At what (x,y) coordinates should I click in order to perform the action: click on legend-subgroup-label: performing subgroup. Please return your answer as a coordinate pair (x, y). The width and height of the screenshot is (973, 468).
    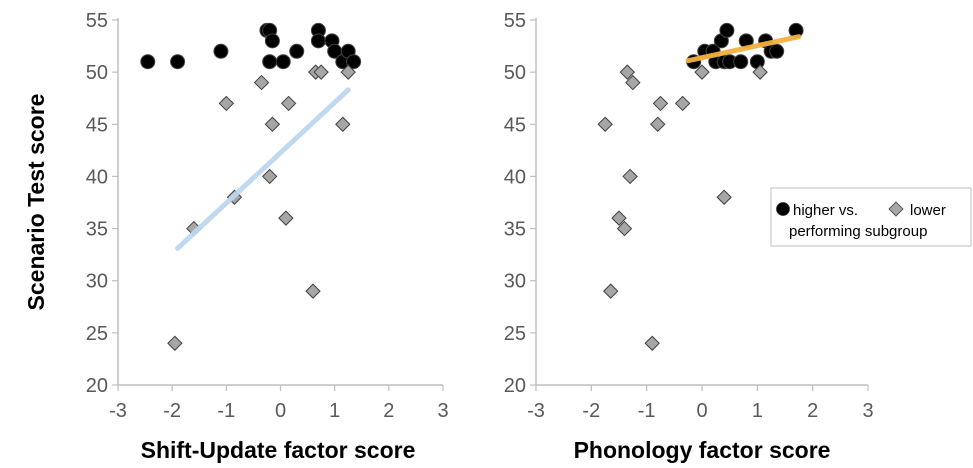
    Looking at the image, I should click on (858, 231).